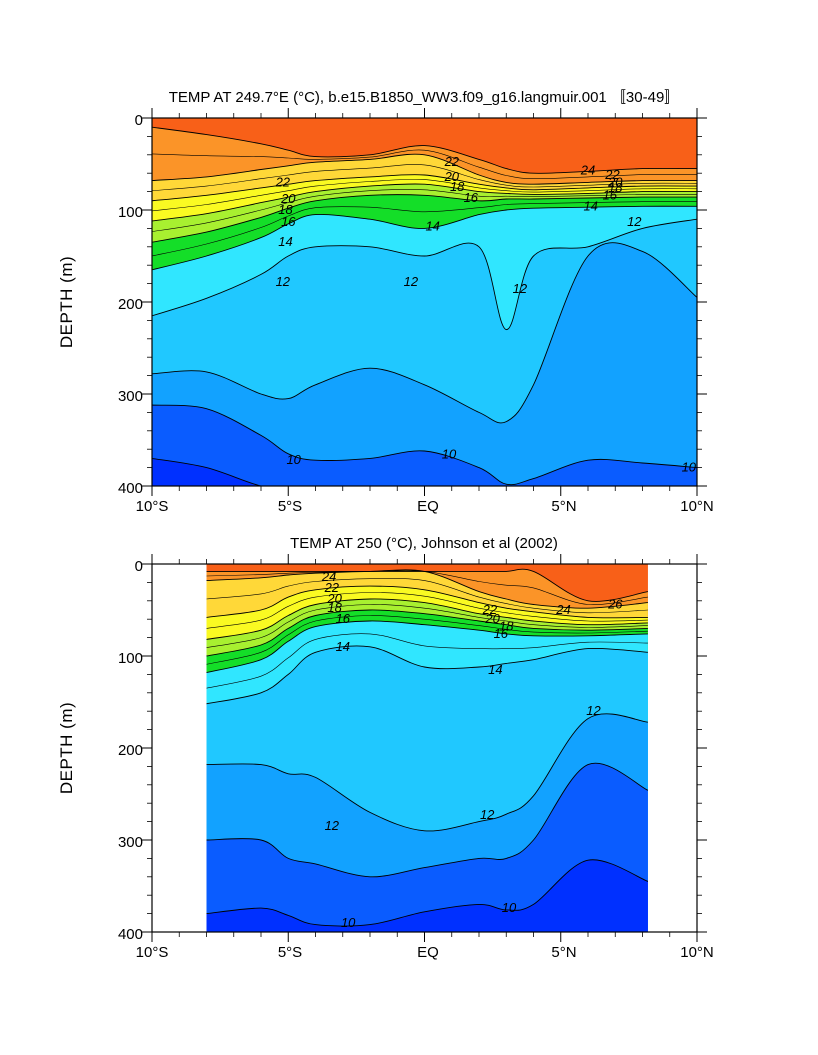  I want to click on chart-title: TEMP AT 250 (°C), Johnson et al (2002), so click(424, 543).